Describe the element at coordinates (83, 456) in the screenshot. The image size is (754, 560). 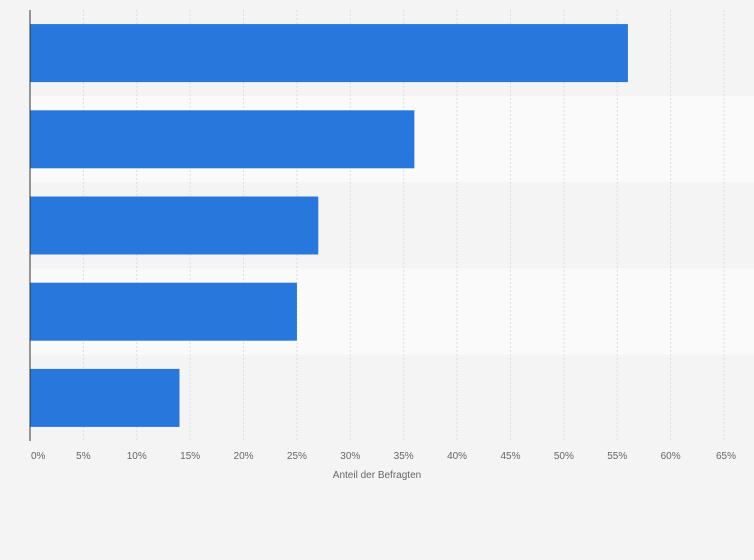
I see `x-tick-label: 5%` at that location.